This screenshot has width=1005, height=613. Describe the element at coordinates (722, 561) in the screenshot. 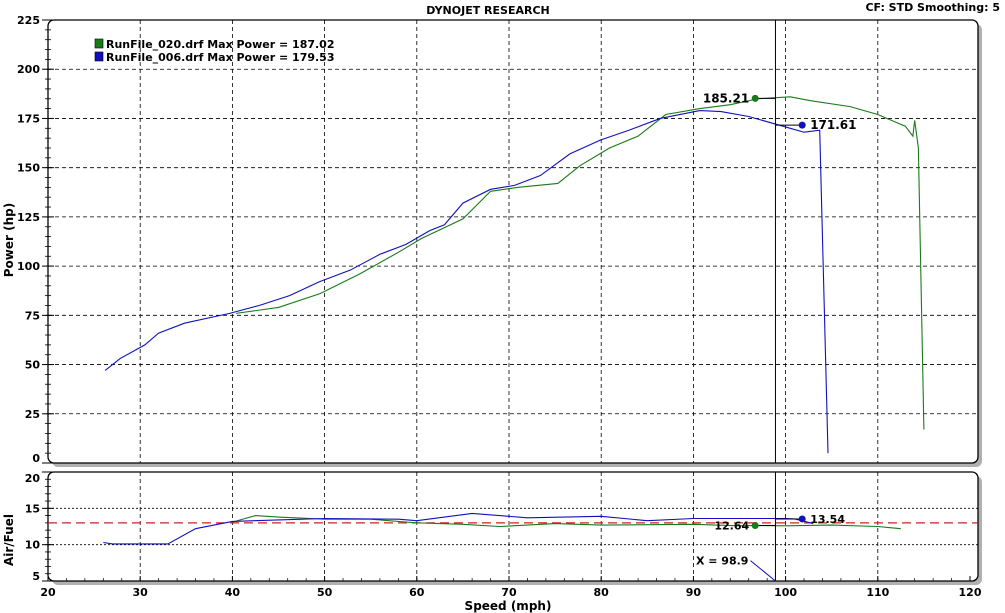

I see `cursor-value-label: X = 98.9` at that location.